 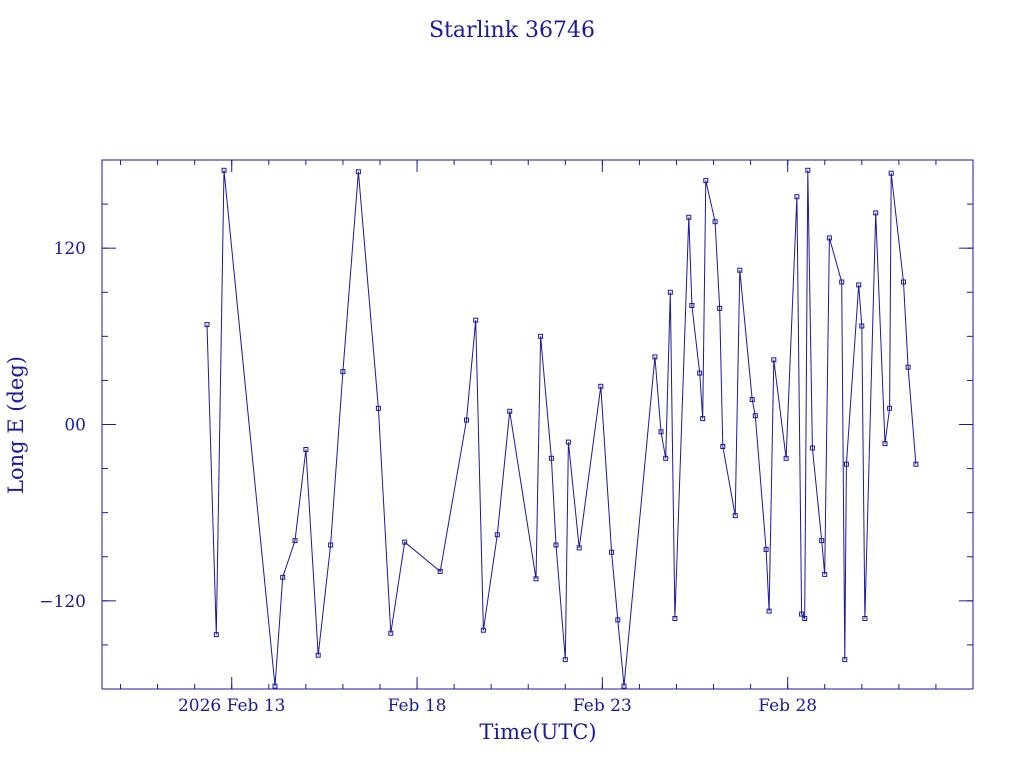 What do you see at coordinates (62, 425) in the screenshot?
I see `y-axis-tick-labels: 120 00 −120` at bounding box center [62, 425].